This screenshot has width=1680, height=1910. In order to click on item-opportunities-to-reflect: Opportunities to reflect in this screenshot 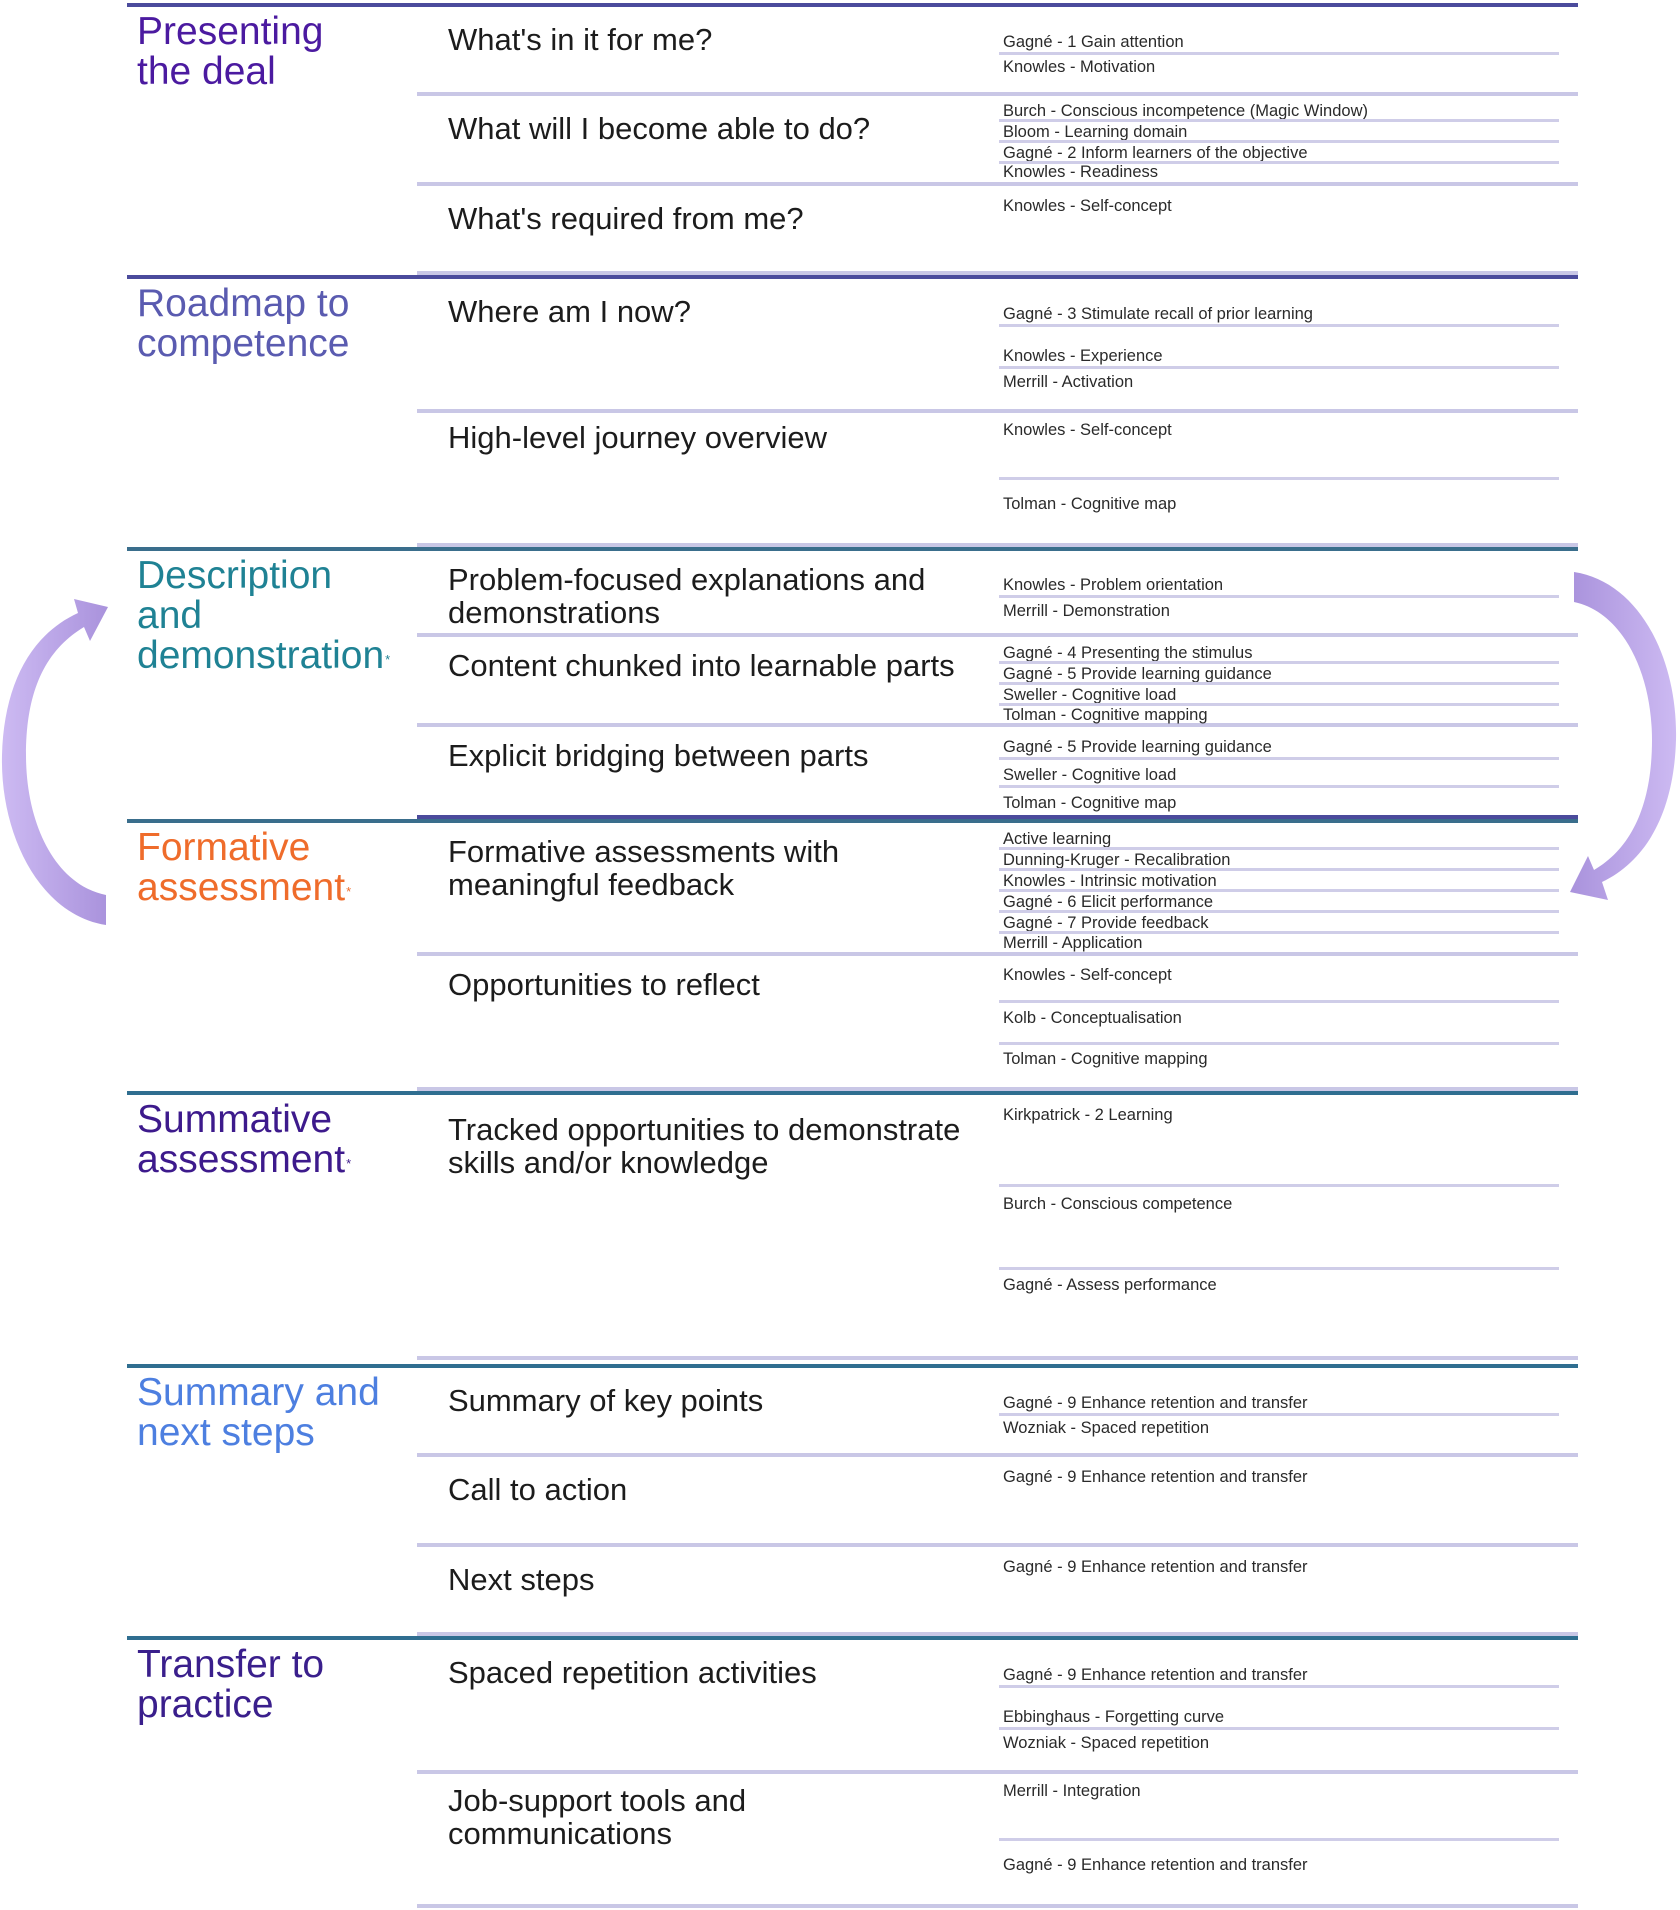, I will do `click(997, 1023)`.